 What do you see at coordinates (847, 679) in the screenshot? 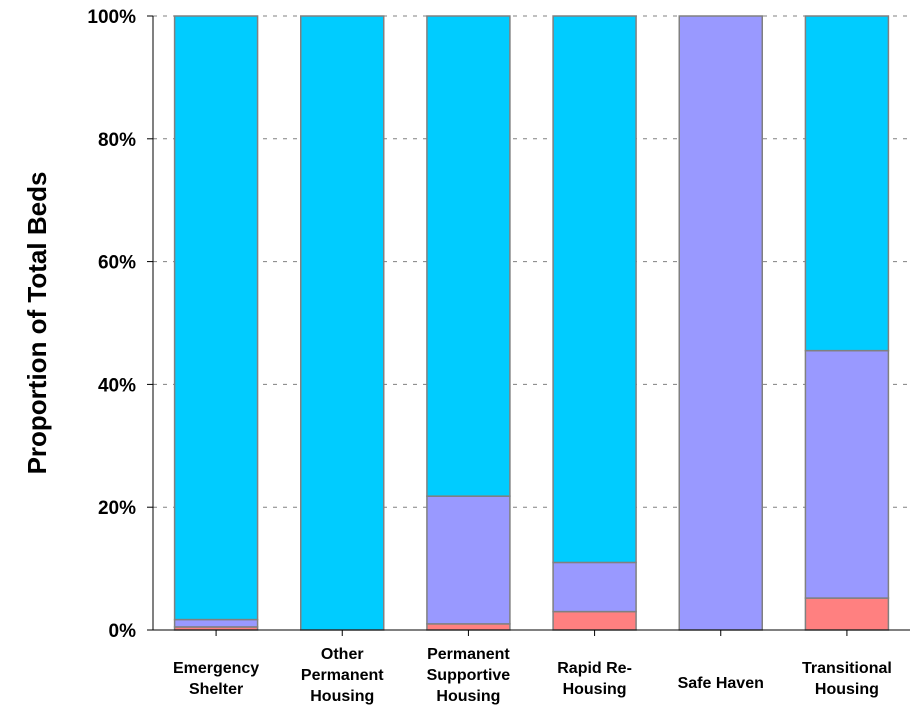
I see `category-label-5: Transitional Housing` at bounding box center [847, 679].